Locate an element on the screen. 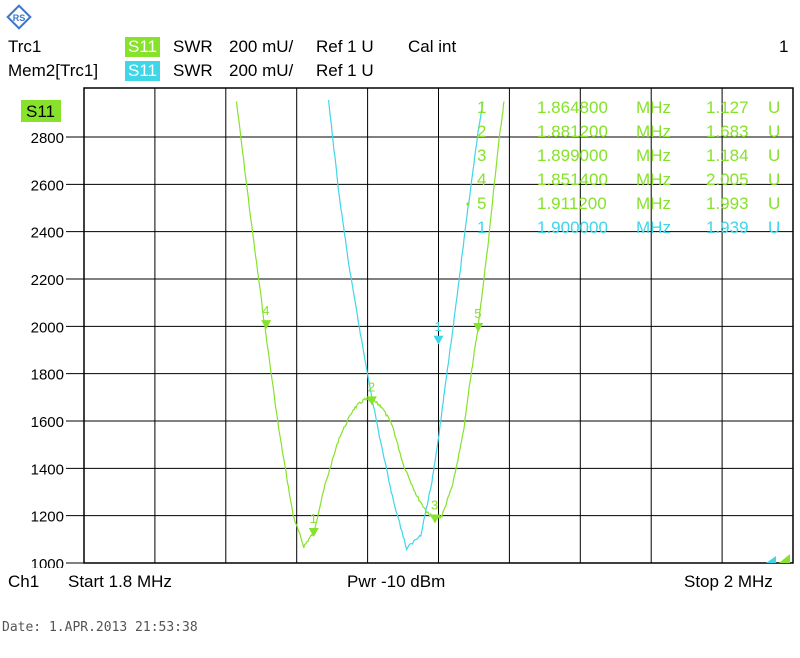 Image resolution: width=800 pixels, height=658 pixels. trace2-param-badge: S11 is located at coordinates (142, 71).